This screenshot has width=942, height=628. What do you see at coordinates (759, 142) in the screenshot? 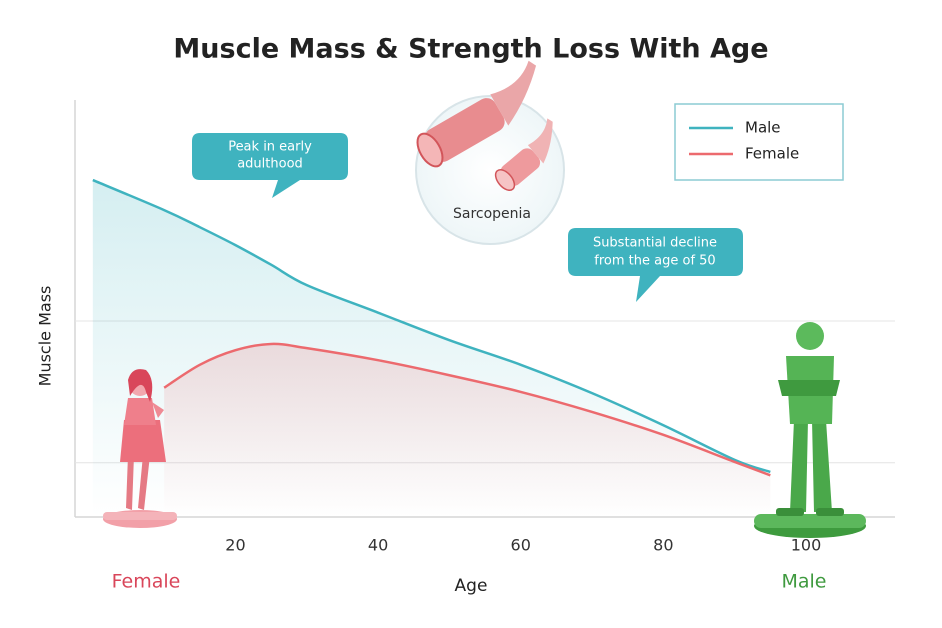
I see `legend: Male Female` at bounding box center [759, 142].